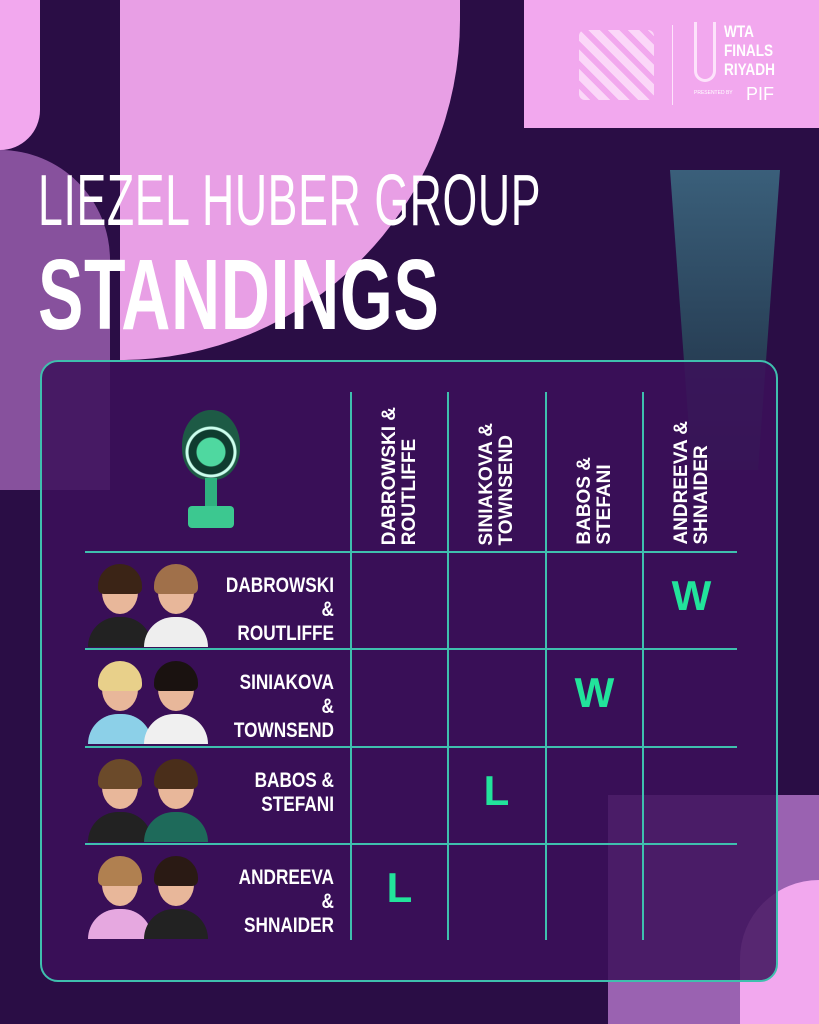 The image size is (819, 1024). I want to click on column-header-label: DABROWSKI & ROUTLIFFE, so click(399, 475).